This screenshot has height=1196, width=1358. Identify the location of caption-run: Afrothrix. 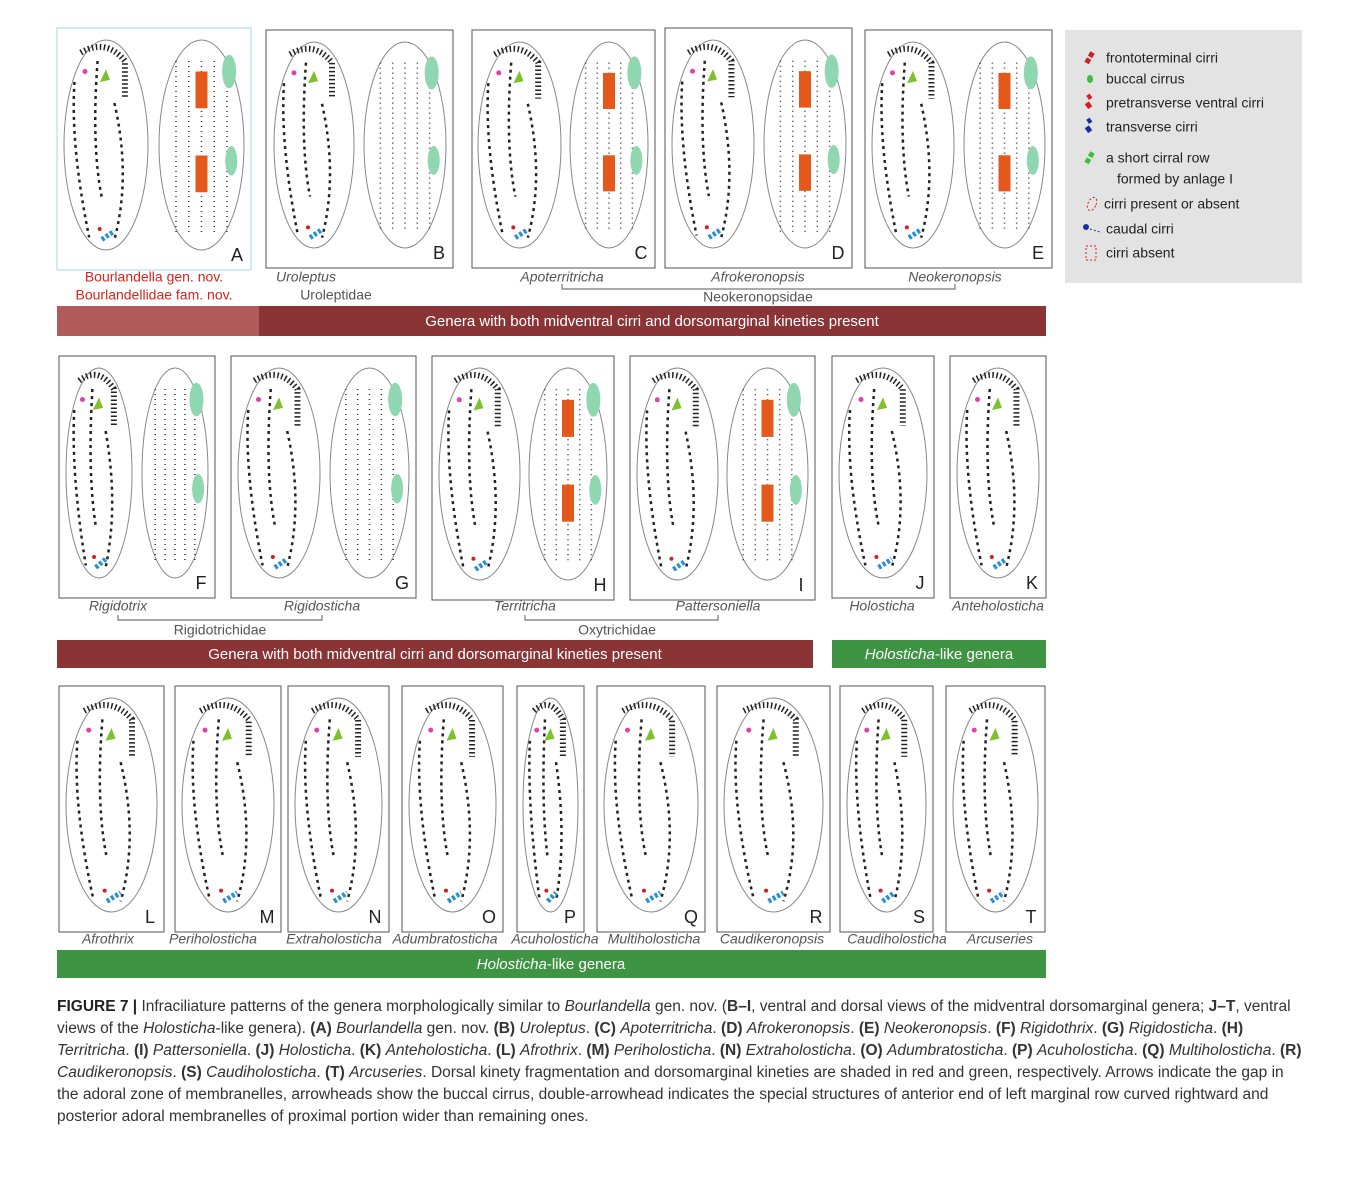
(549, 1050).